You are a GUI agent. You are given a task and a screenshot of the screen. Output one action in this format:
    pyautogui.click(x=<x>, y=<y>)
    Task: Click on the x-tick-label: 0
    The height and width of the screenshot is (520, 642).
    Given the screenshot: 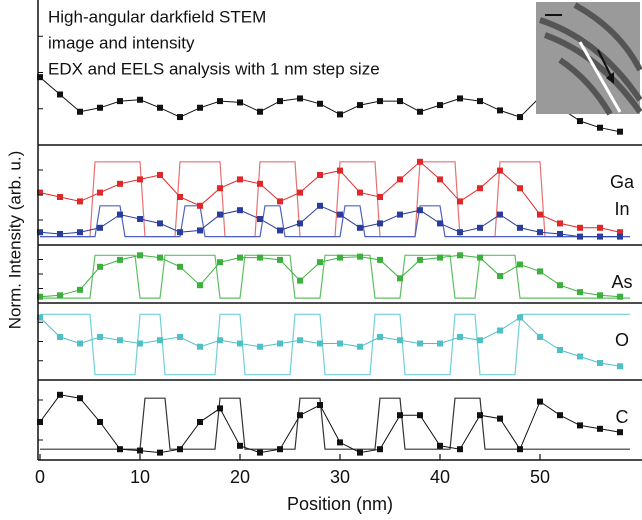 What is the action you would take?
    pyautogui.click(x=40, y=477)
    